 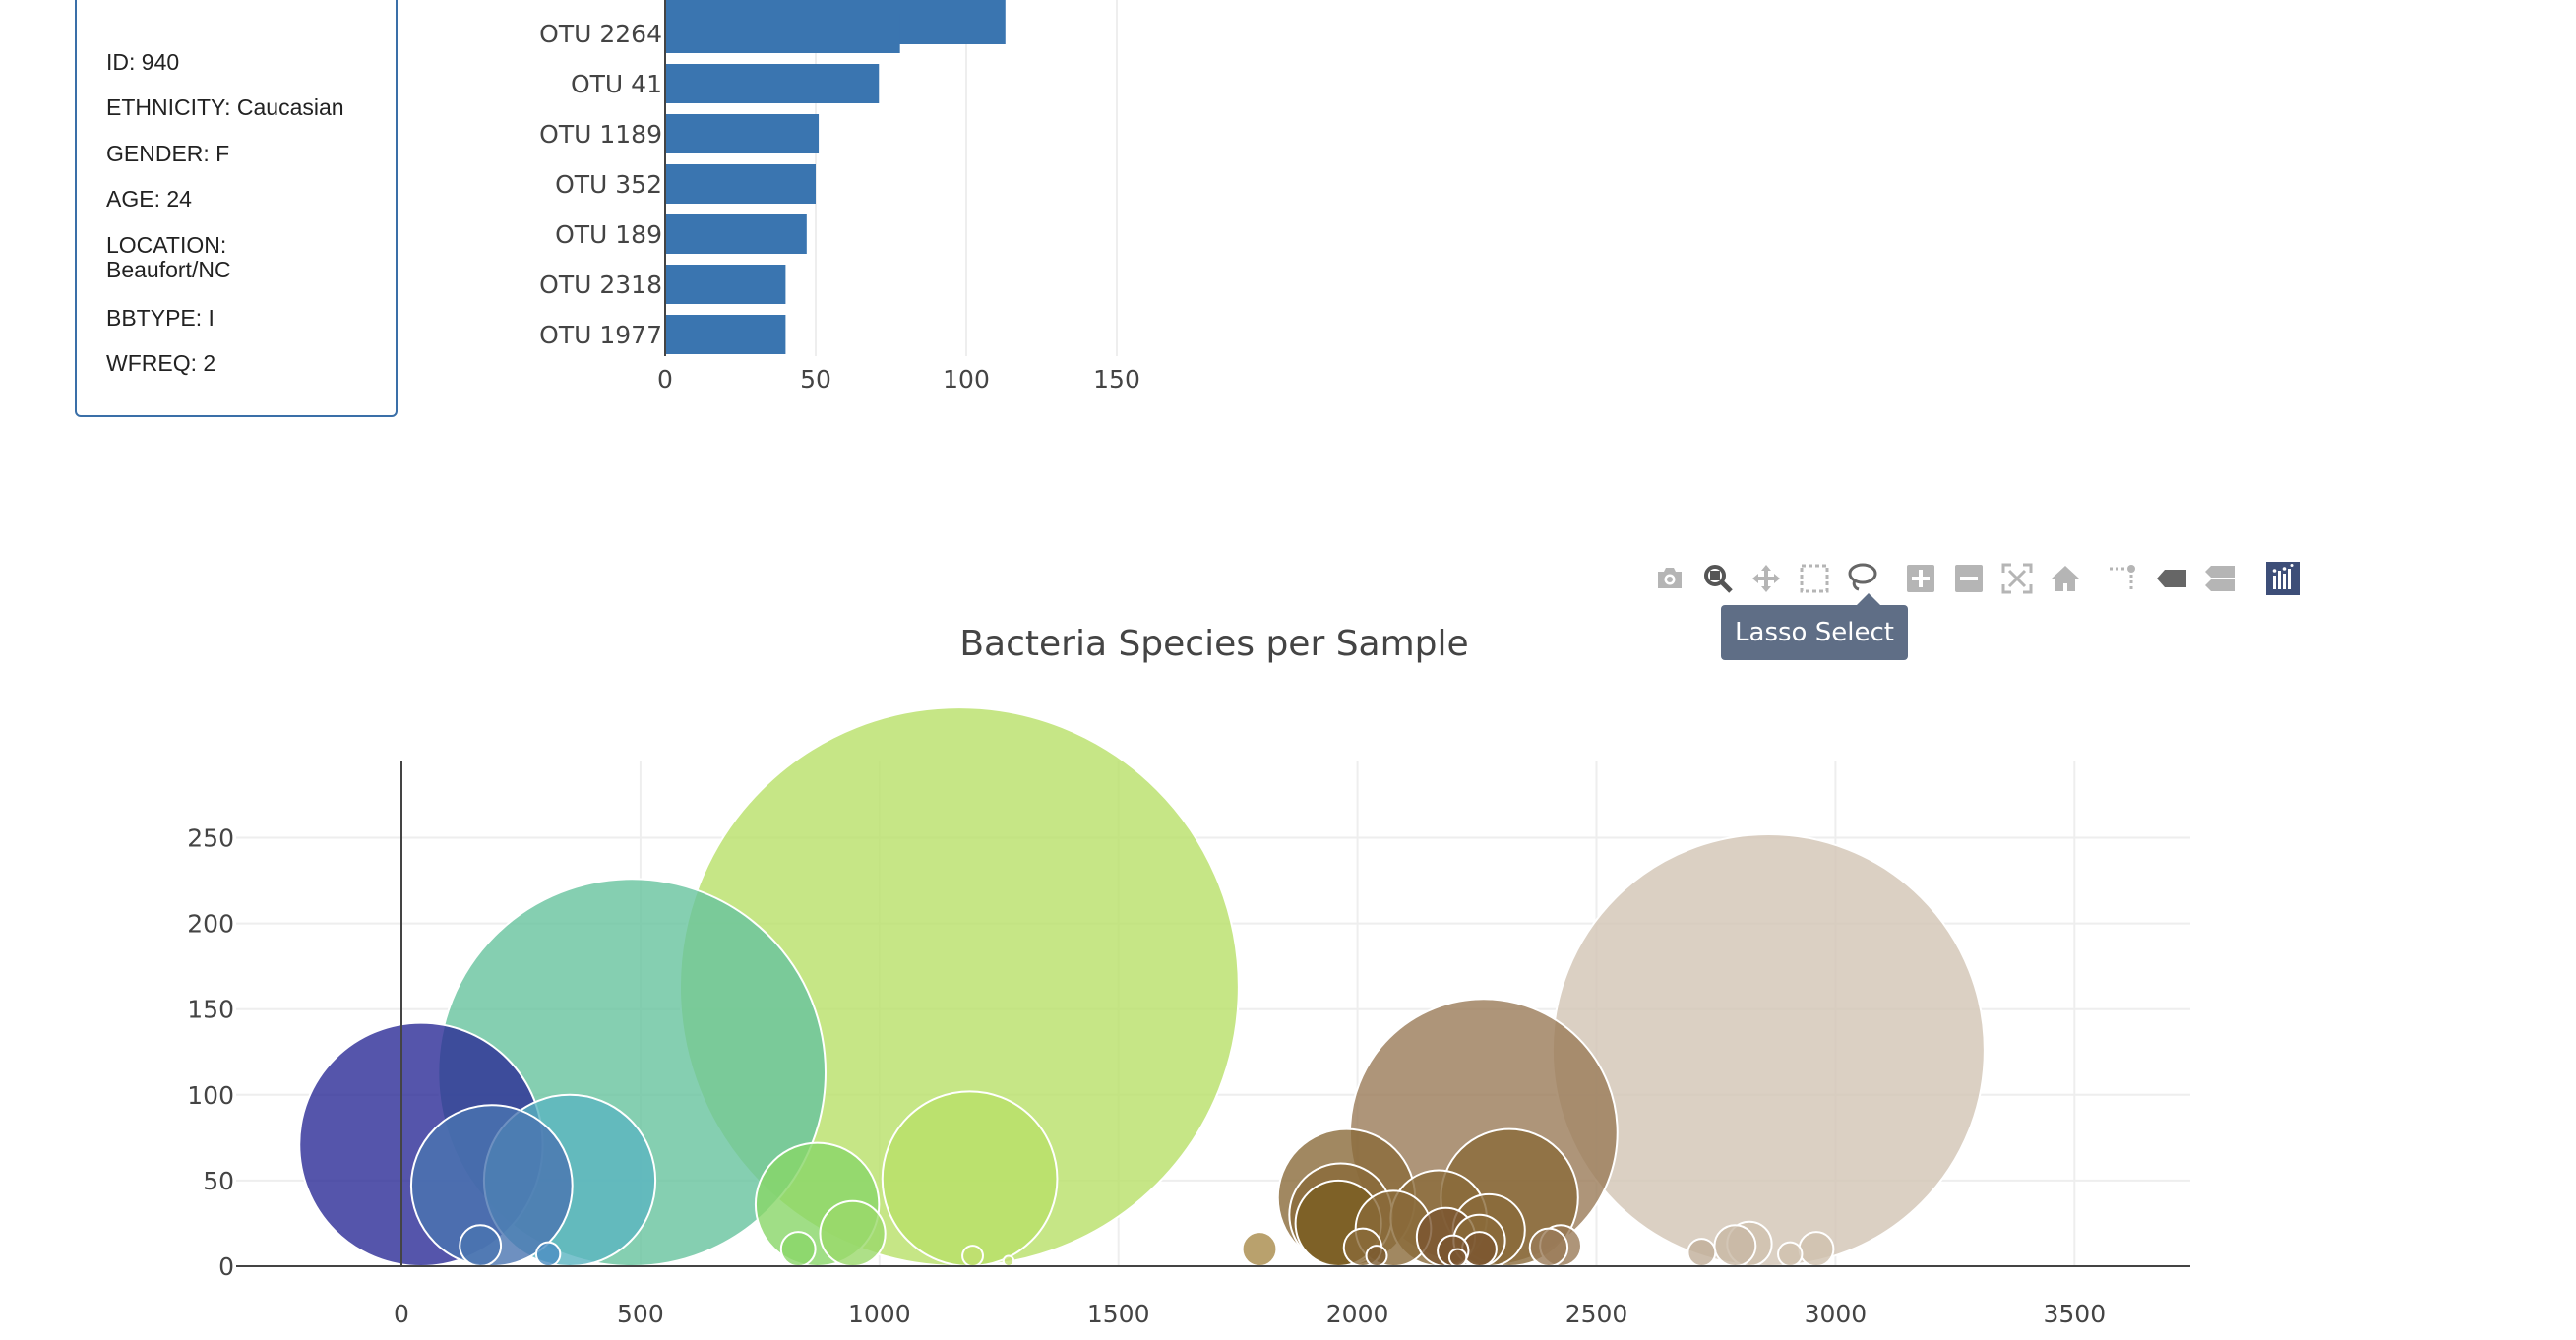 I want to click on bar-y-tick-label: OTU 41, so click(x=616, y=84).